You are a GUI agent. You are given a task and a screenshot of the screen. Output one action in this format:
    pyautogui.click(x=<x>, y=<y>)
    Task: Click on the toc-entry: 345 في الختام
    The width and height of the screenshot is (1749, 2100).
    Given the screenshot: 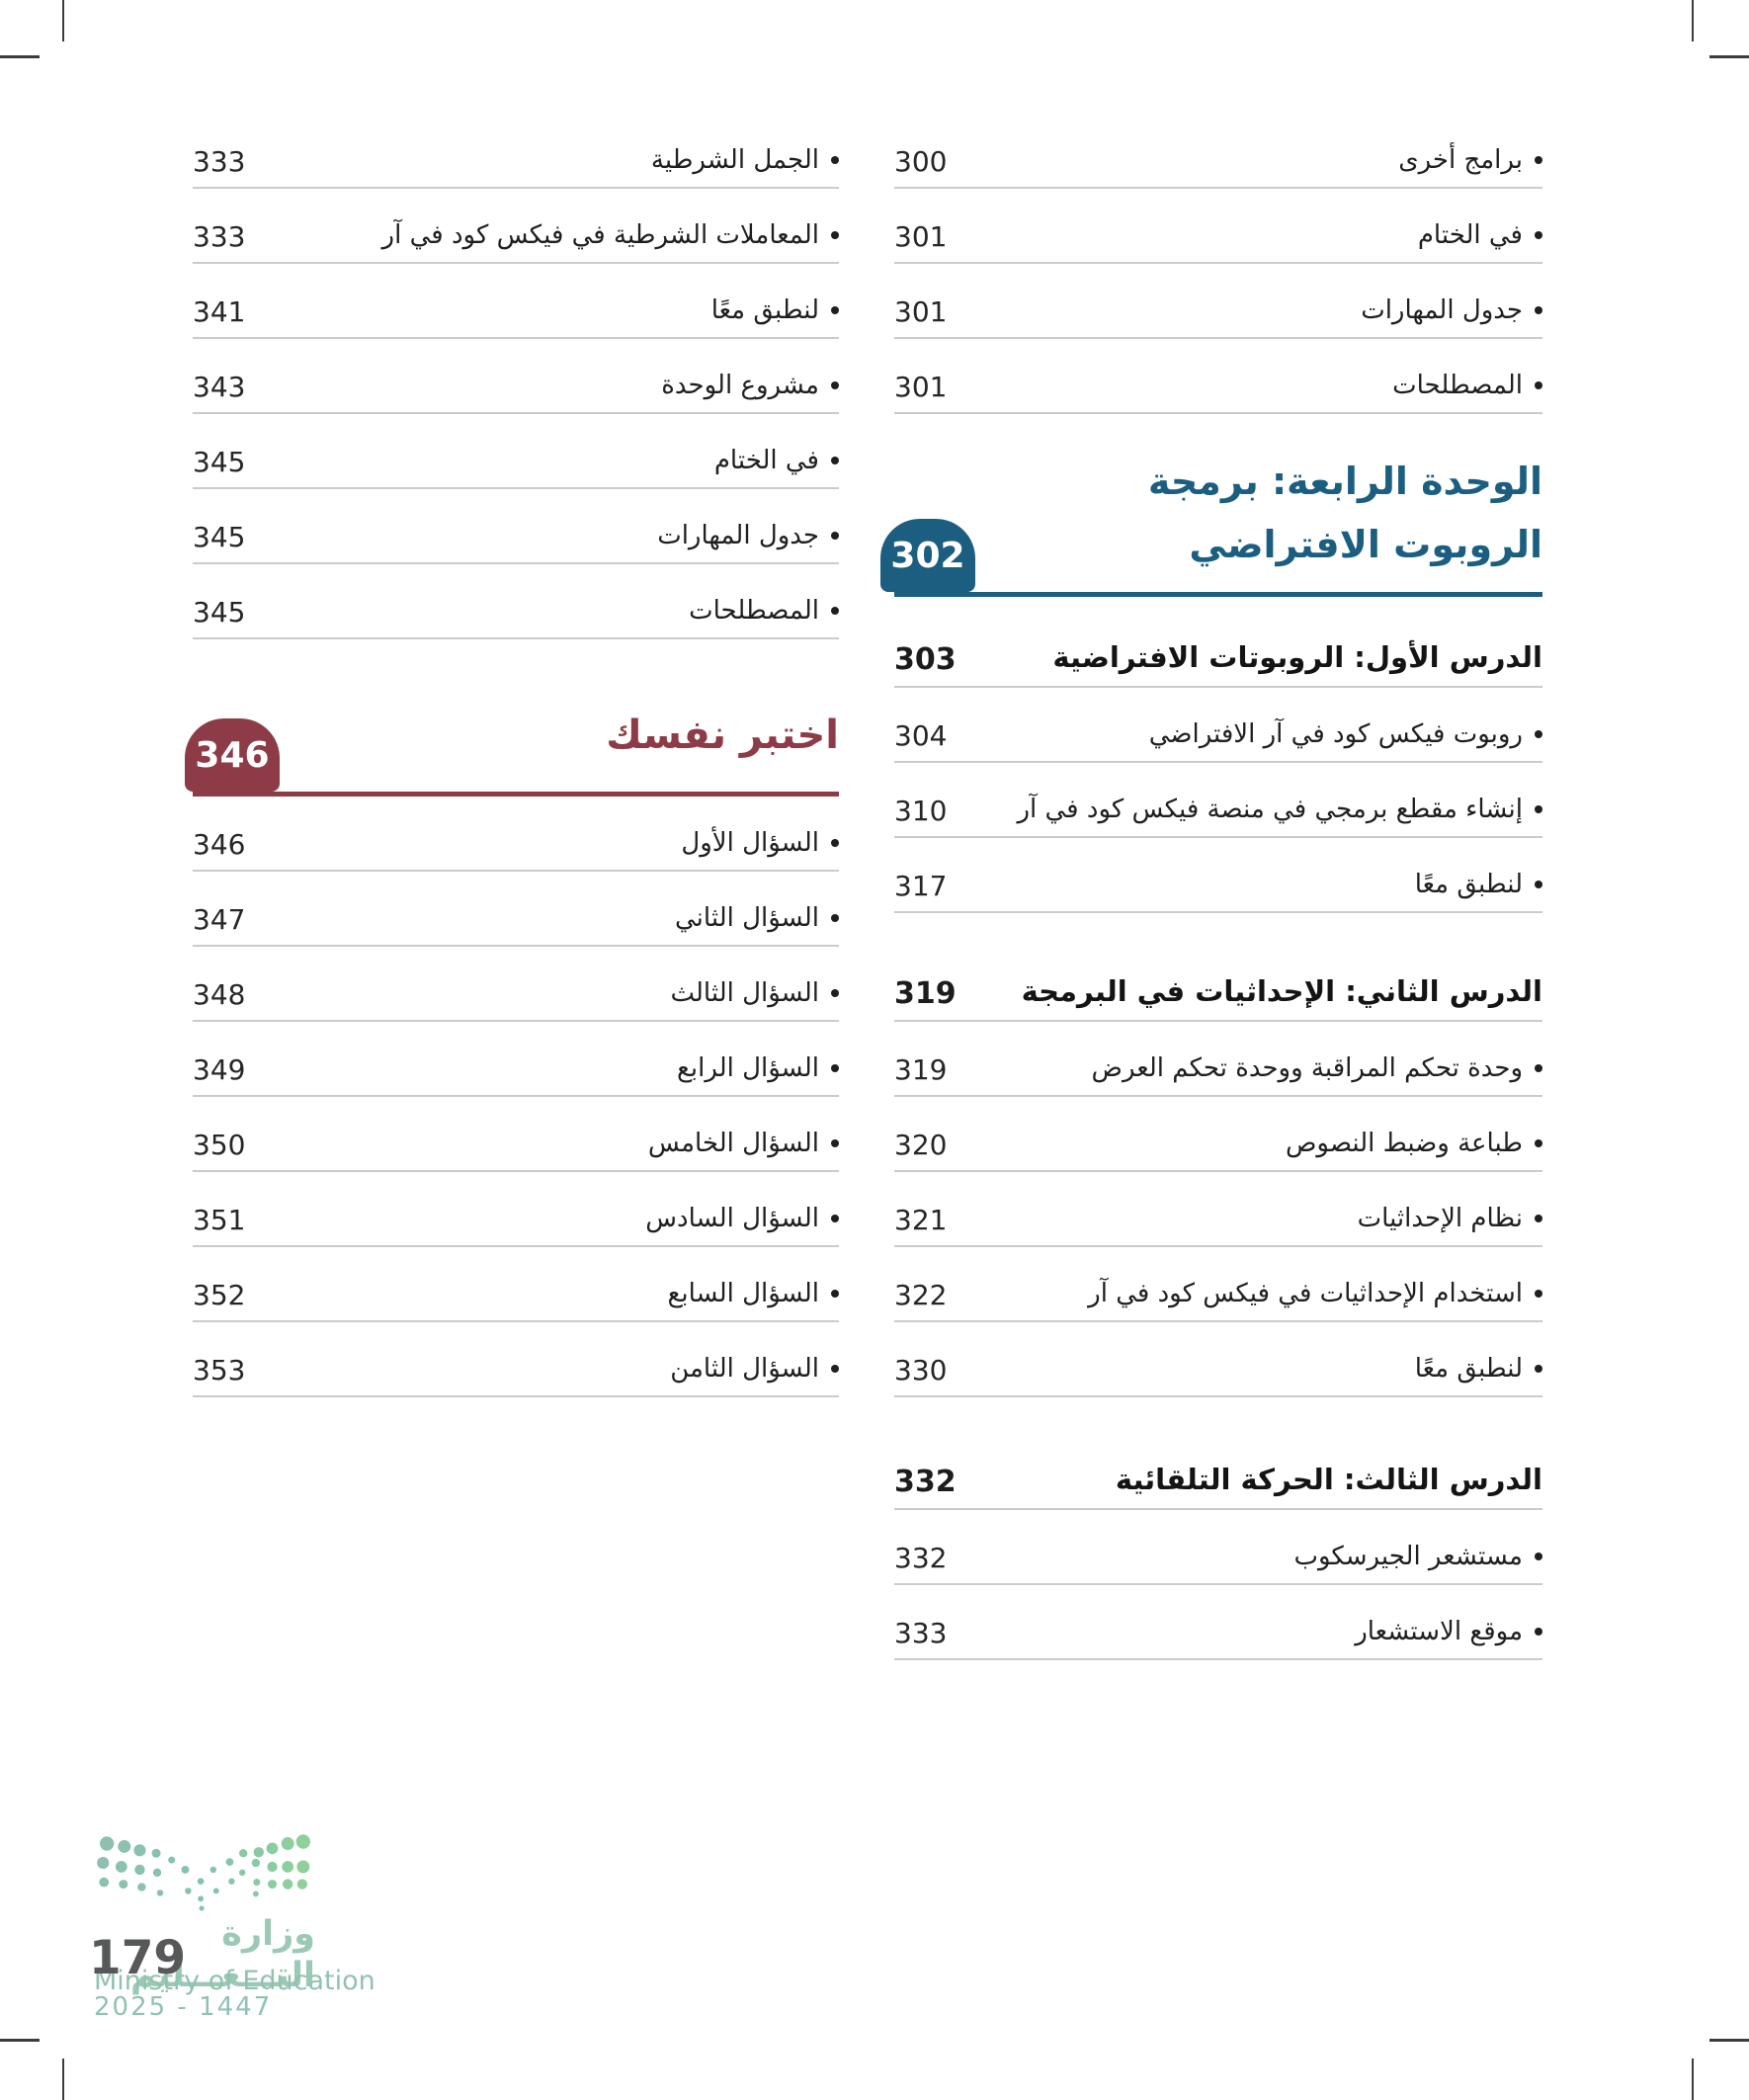 What is the action you would take?
    pyautogui.click(x=516, y=451)
    